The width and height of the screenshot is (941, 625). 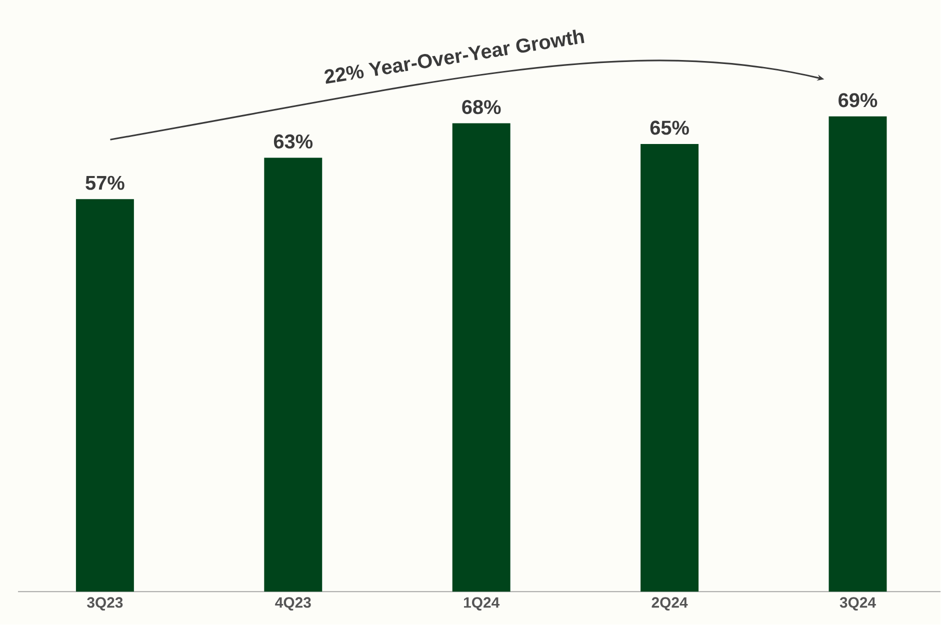 I want to click on data-label: 63%, so click(x=293, y=141).